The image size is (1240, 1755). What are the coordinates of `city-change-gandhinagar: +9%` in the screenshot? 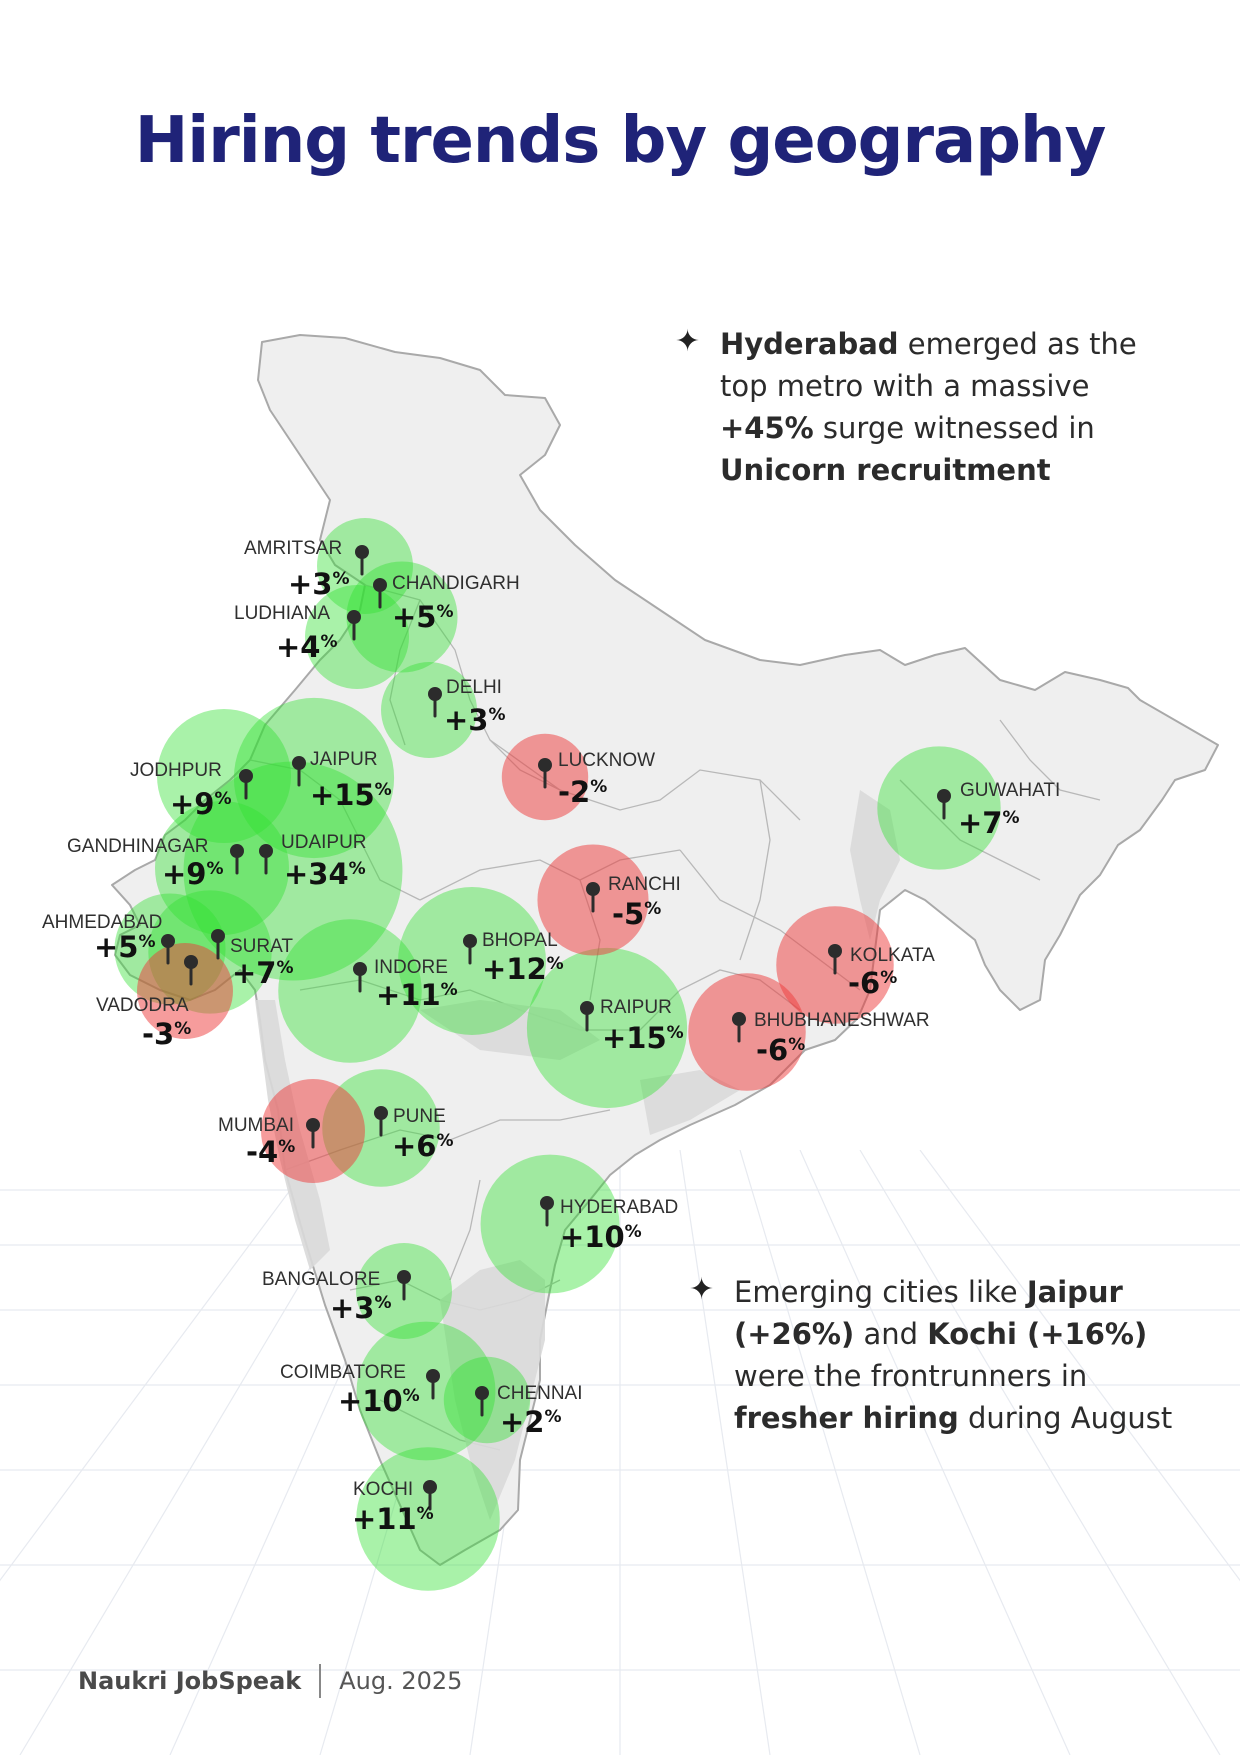 It's located at (193, 874).